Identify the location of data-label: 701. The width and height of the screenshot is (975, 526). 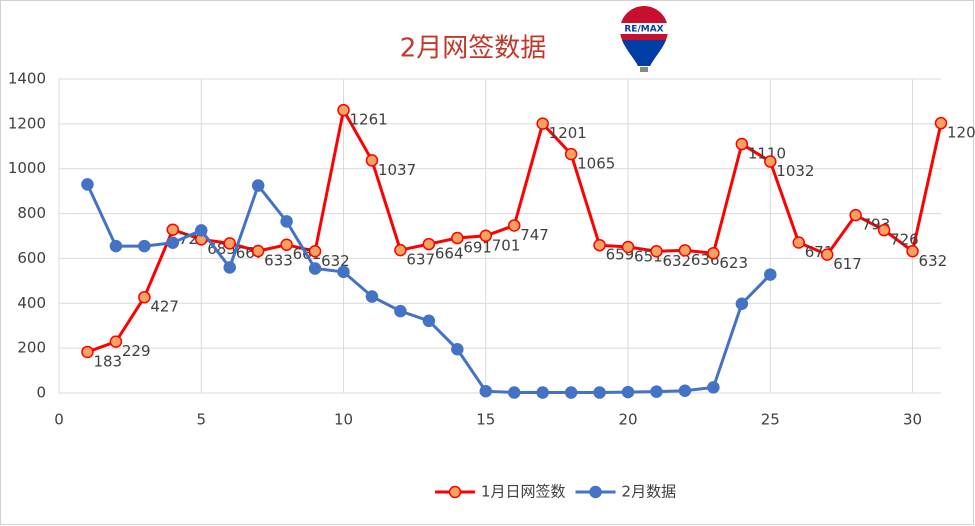
(506, 245).